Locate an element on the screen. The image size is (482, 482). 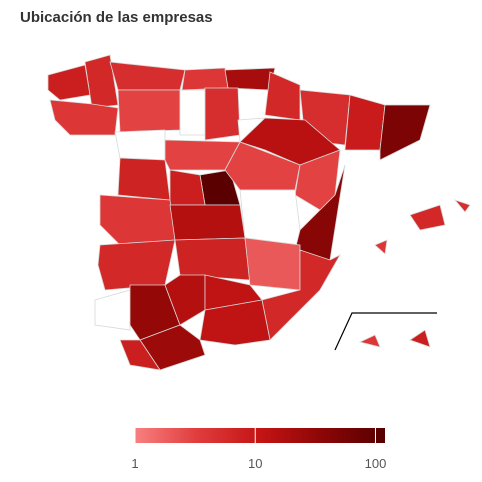
legend: 1 10 100 is located at coordinates (258, 449).